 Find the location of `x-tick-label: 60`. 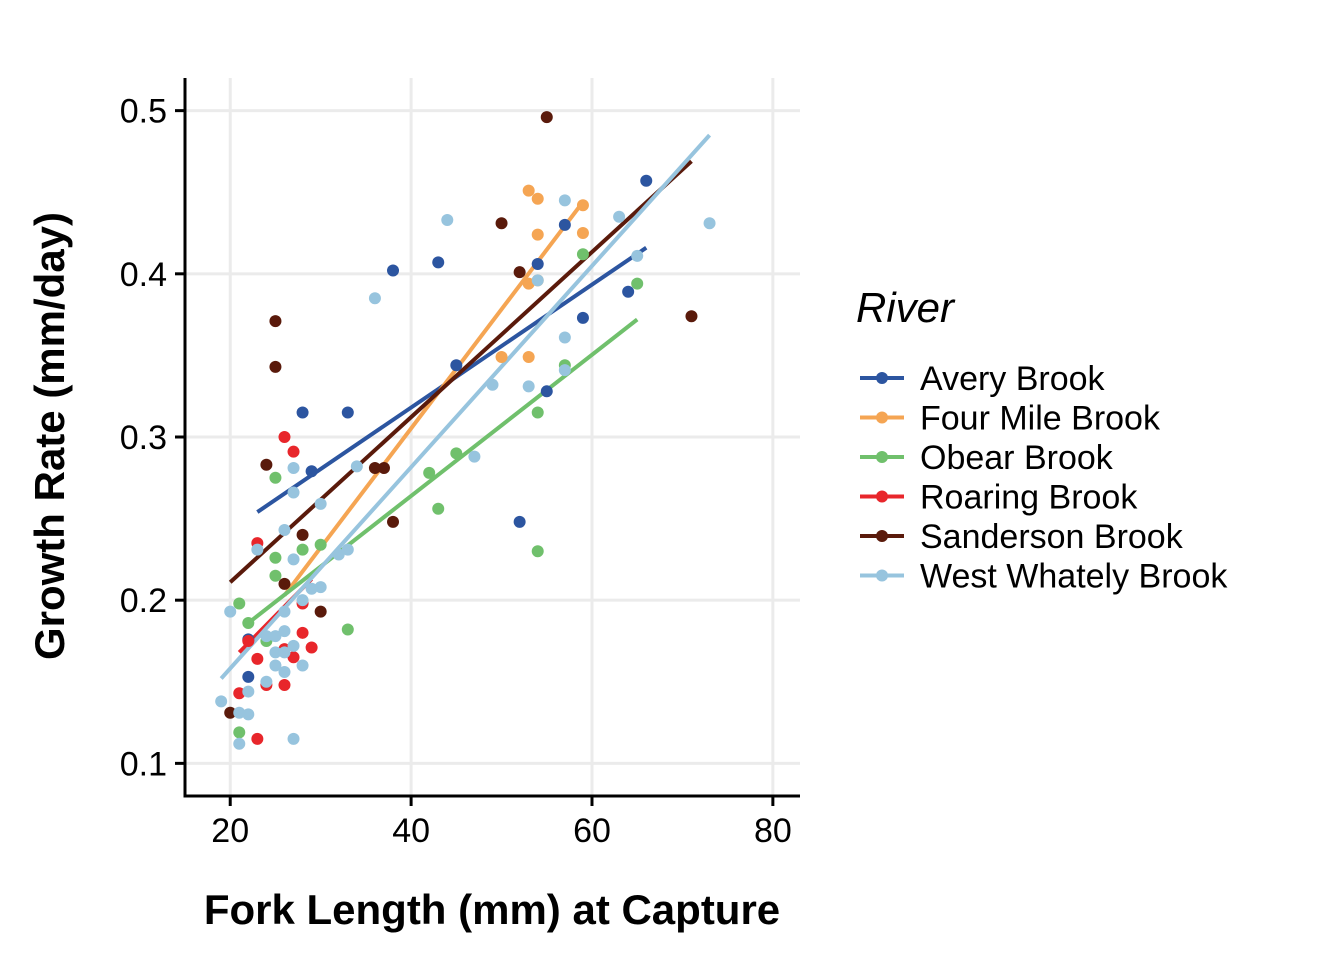

x-tick-label: 60 is located at coordinates (592, 831).